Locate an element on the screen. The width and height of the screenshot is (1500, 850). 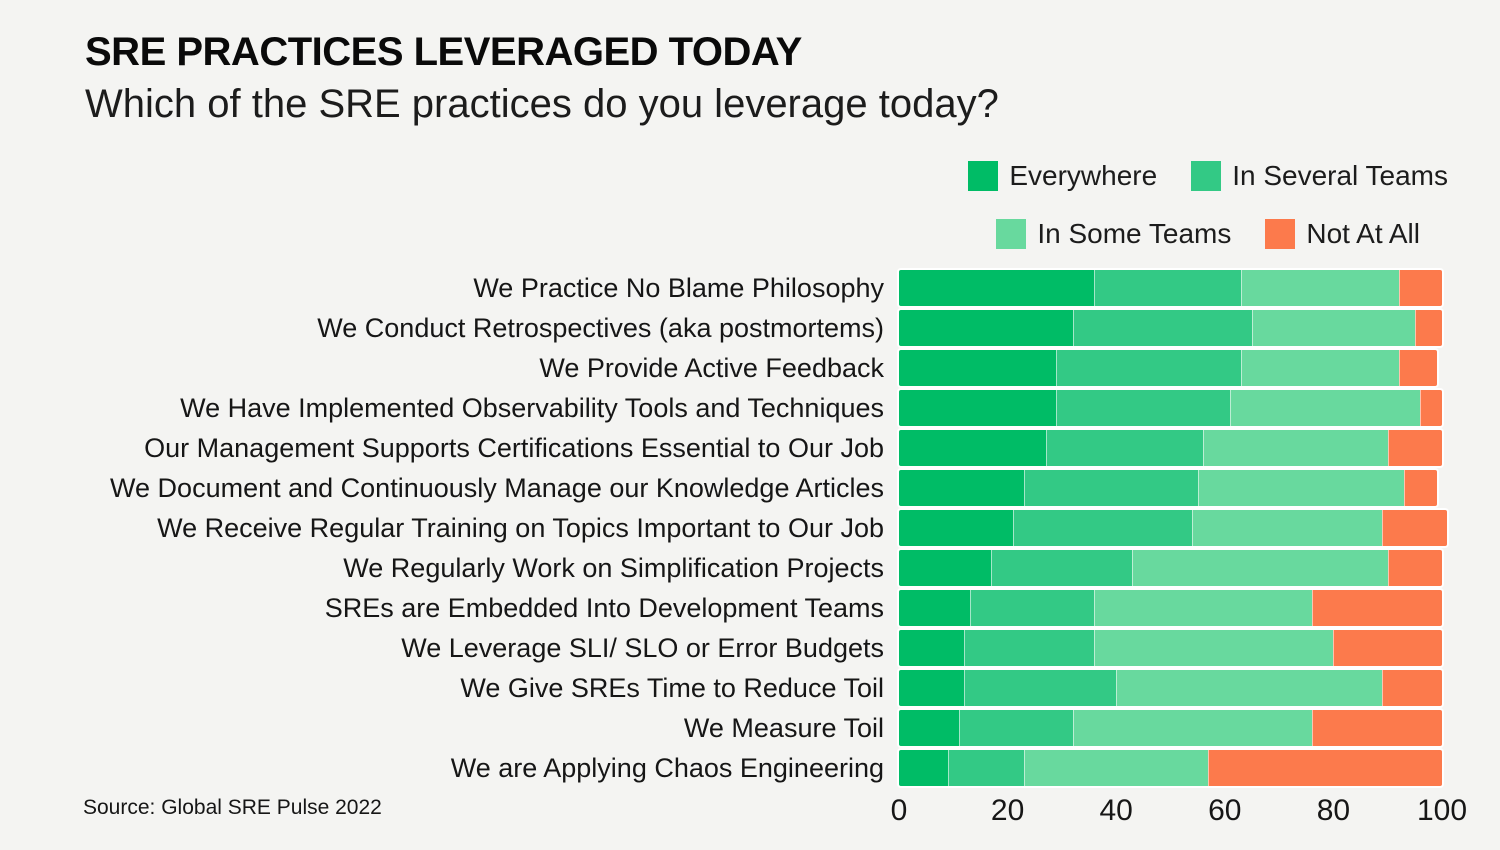
legend-label: In Some Teams is located at coordinates (1134, 233).